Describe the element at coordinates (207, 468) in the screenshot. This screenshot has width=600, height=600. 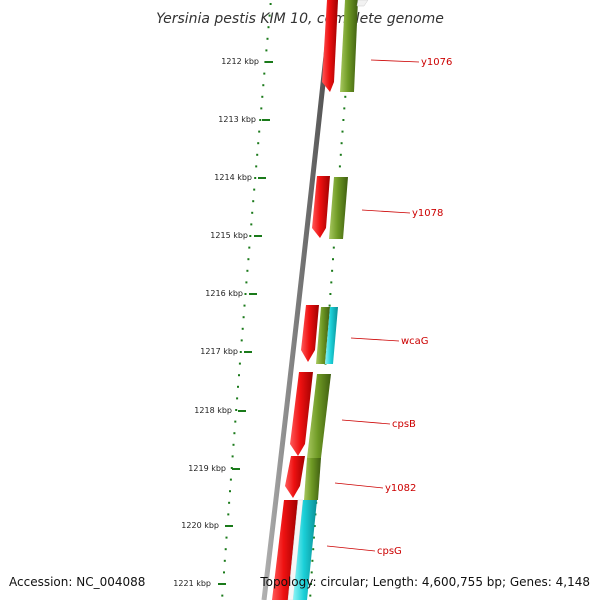
I see `kbp-label: 1219 kbp` at that location.